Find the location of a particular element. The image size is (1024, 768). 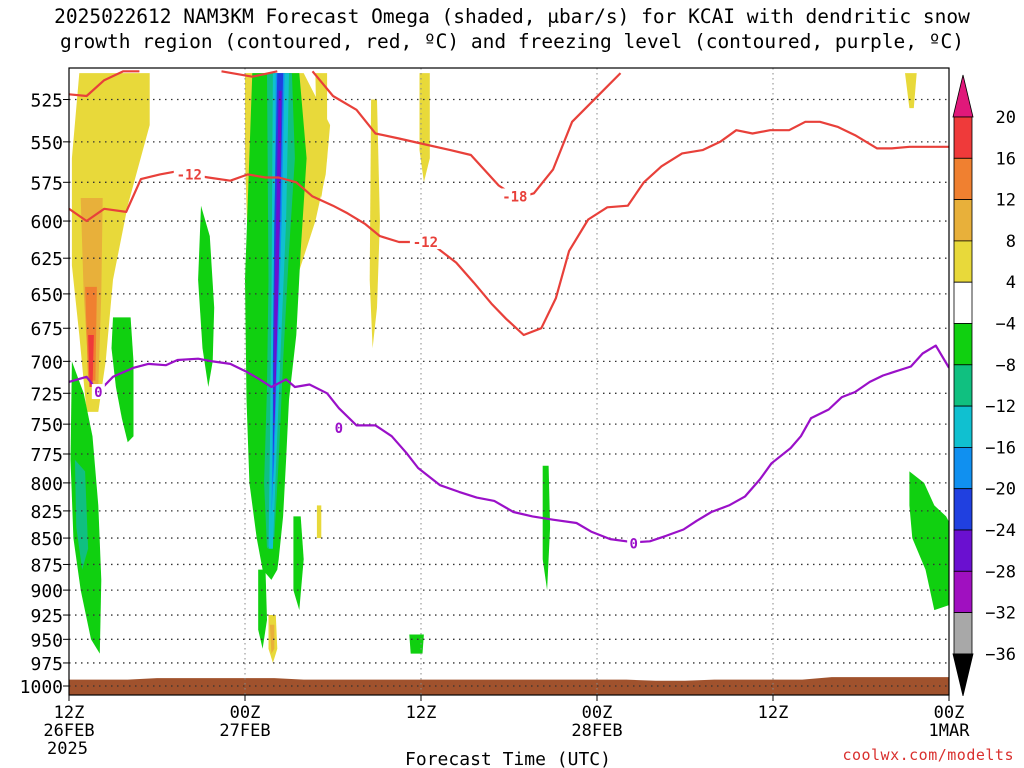

colorbar-tick-label: −4 is located at coordinates (1006, 325).